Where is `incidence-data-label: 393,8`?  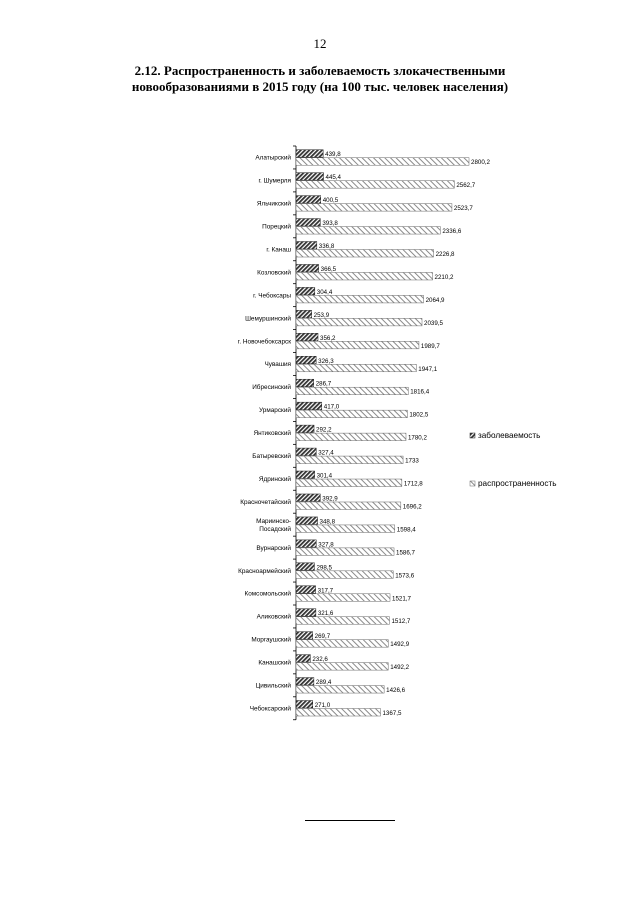 incidence-data-label: 393,8 is located at coordinates (330, 223).